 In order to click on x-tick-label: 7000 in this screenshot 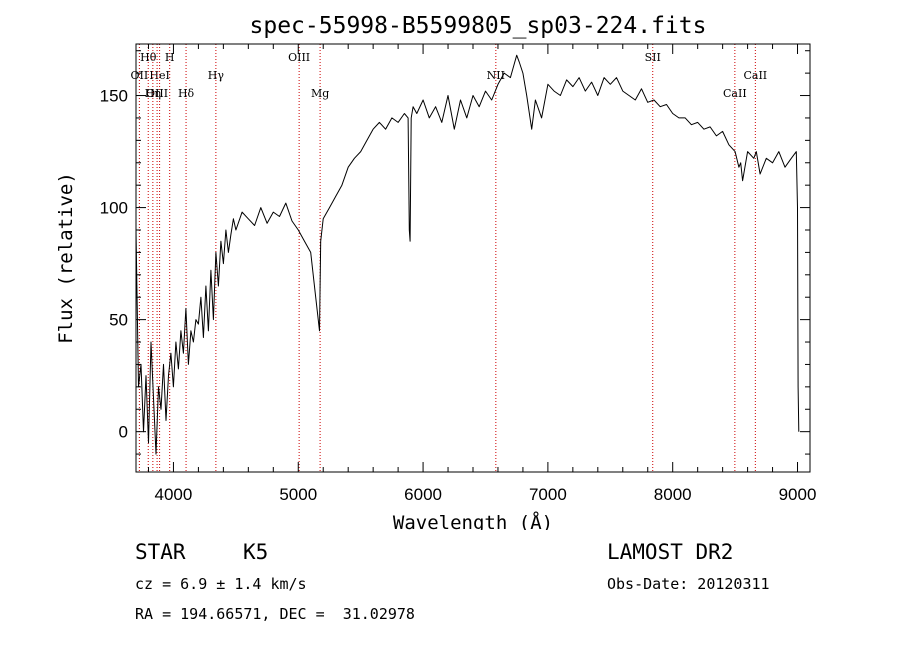, I will do `click(548, 494)`.